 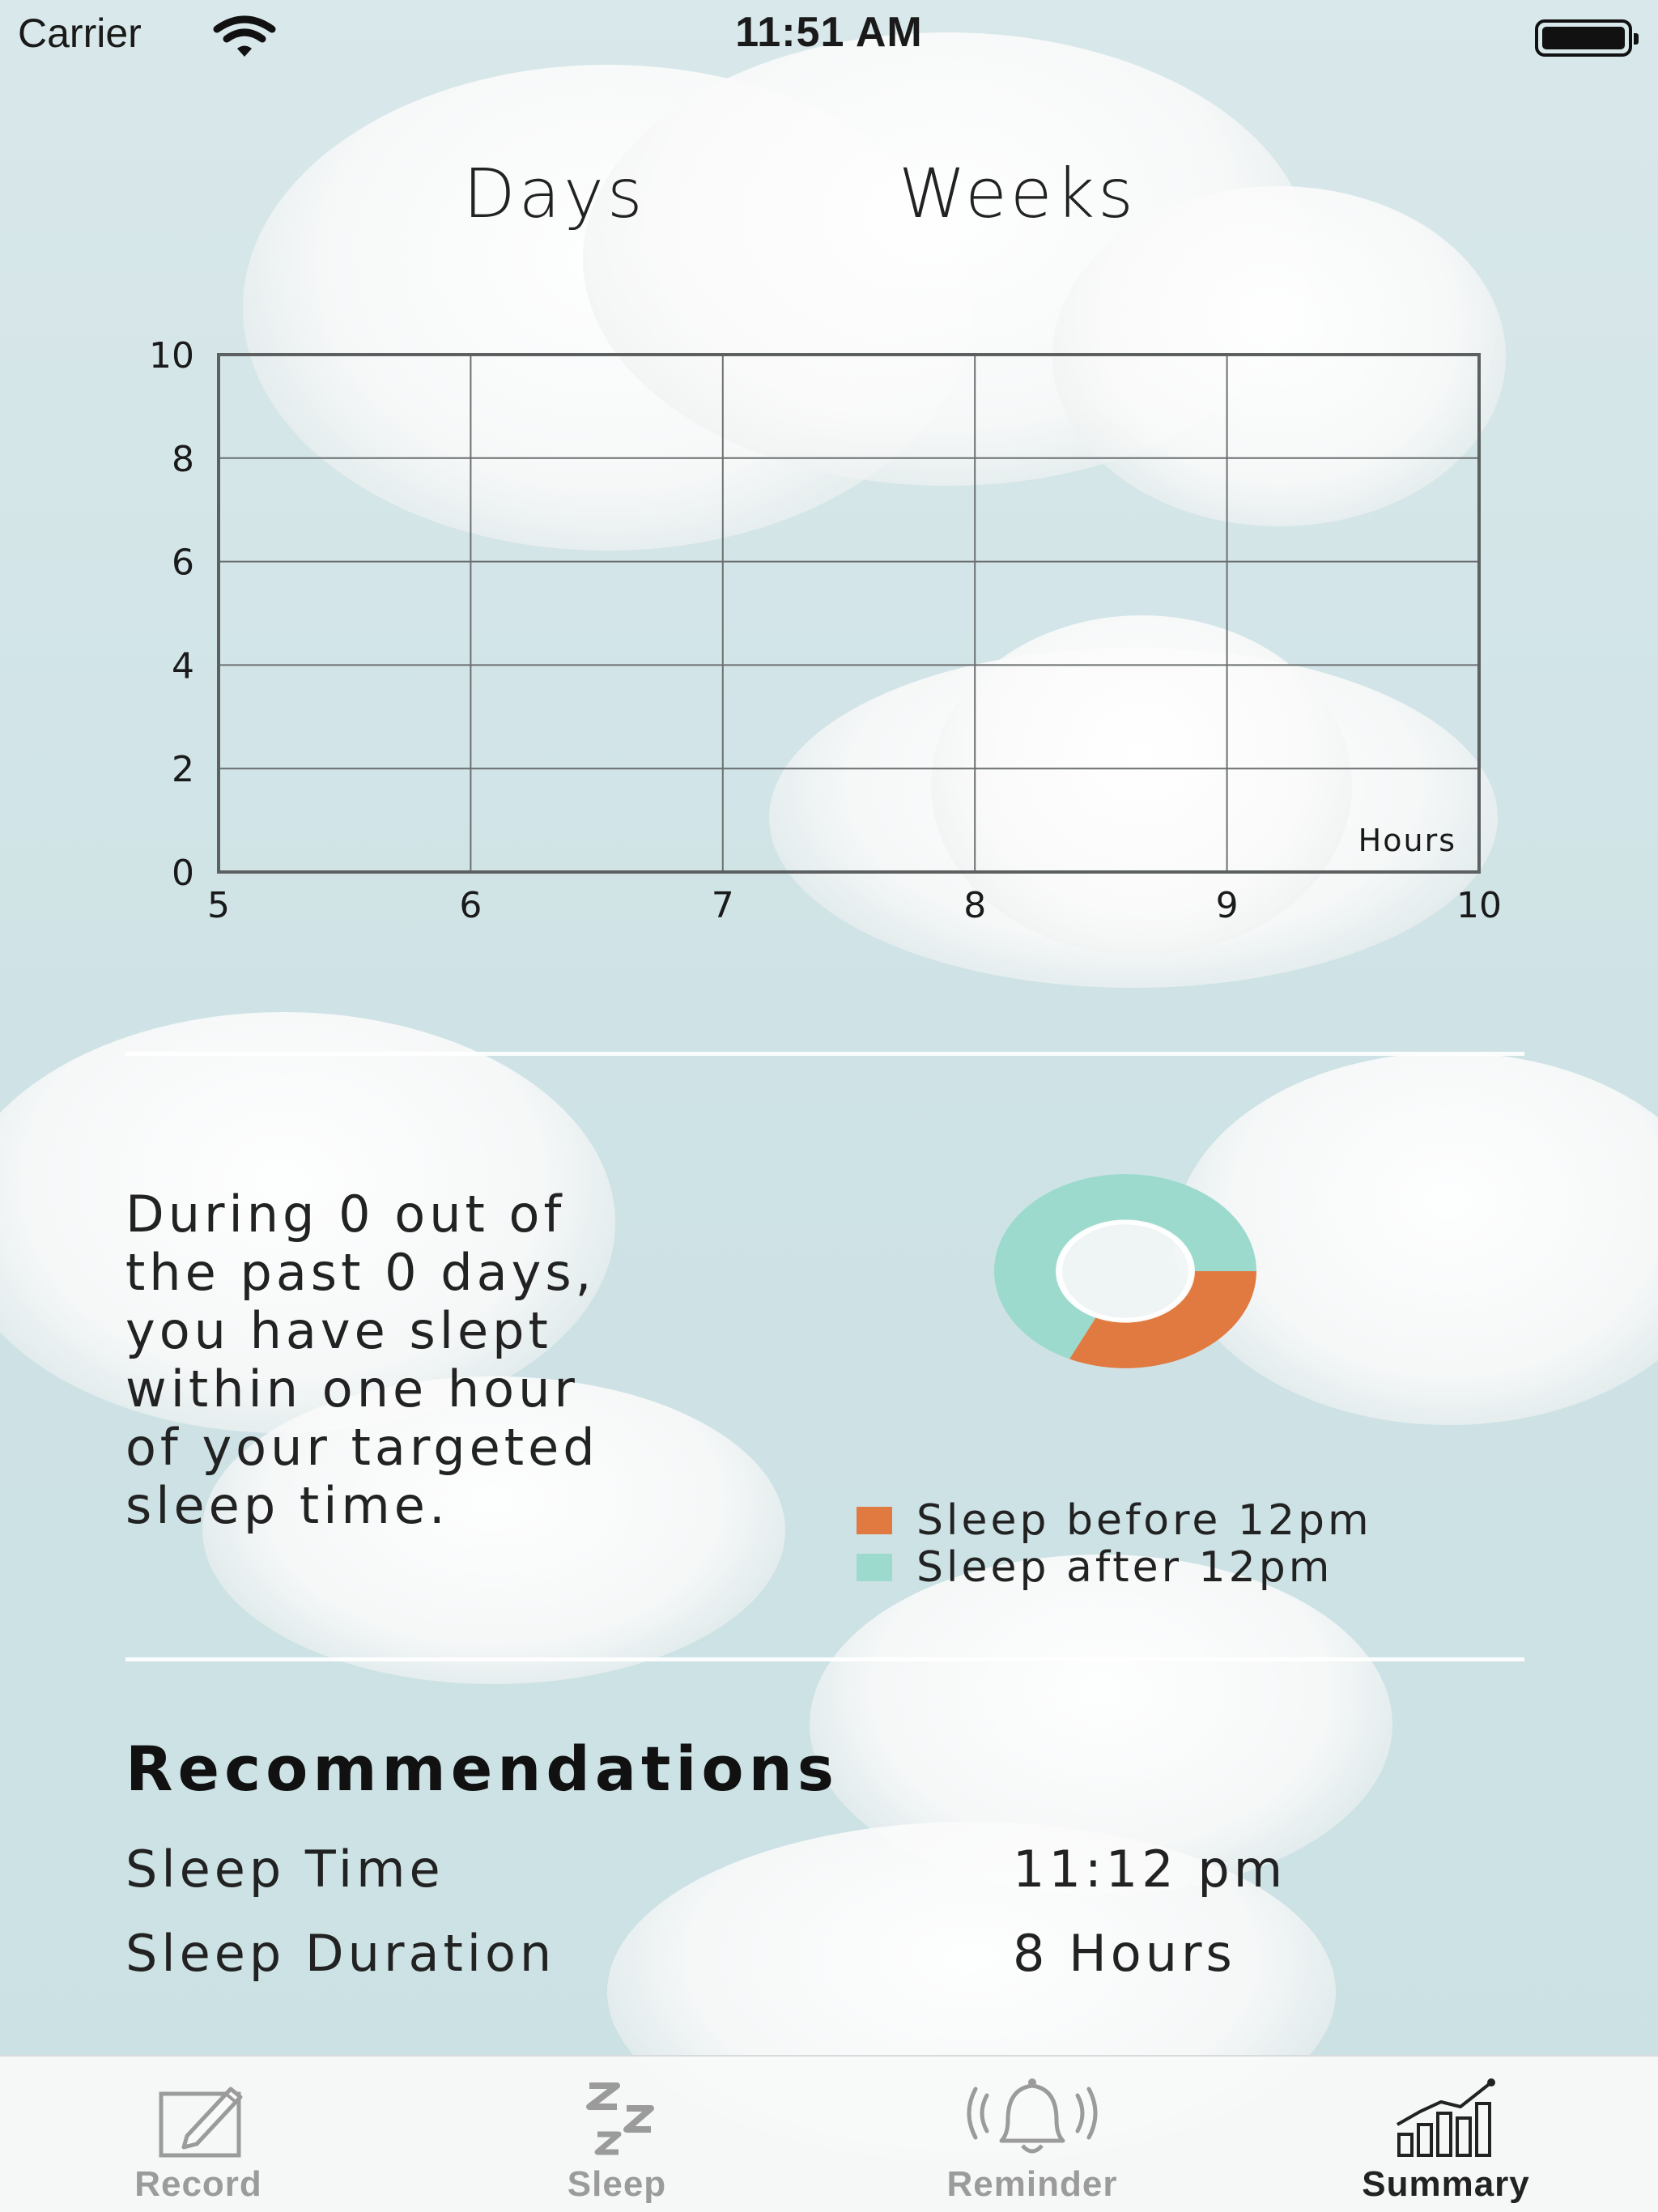 I want to click on legend-item-before: Sleep before 12pm, so click(x=1114, y=1521).